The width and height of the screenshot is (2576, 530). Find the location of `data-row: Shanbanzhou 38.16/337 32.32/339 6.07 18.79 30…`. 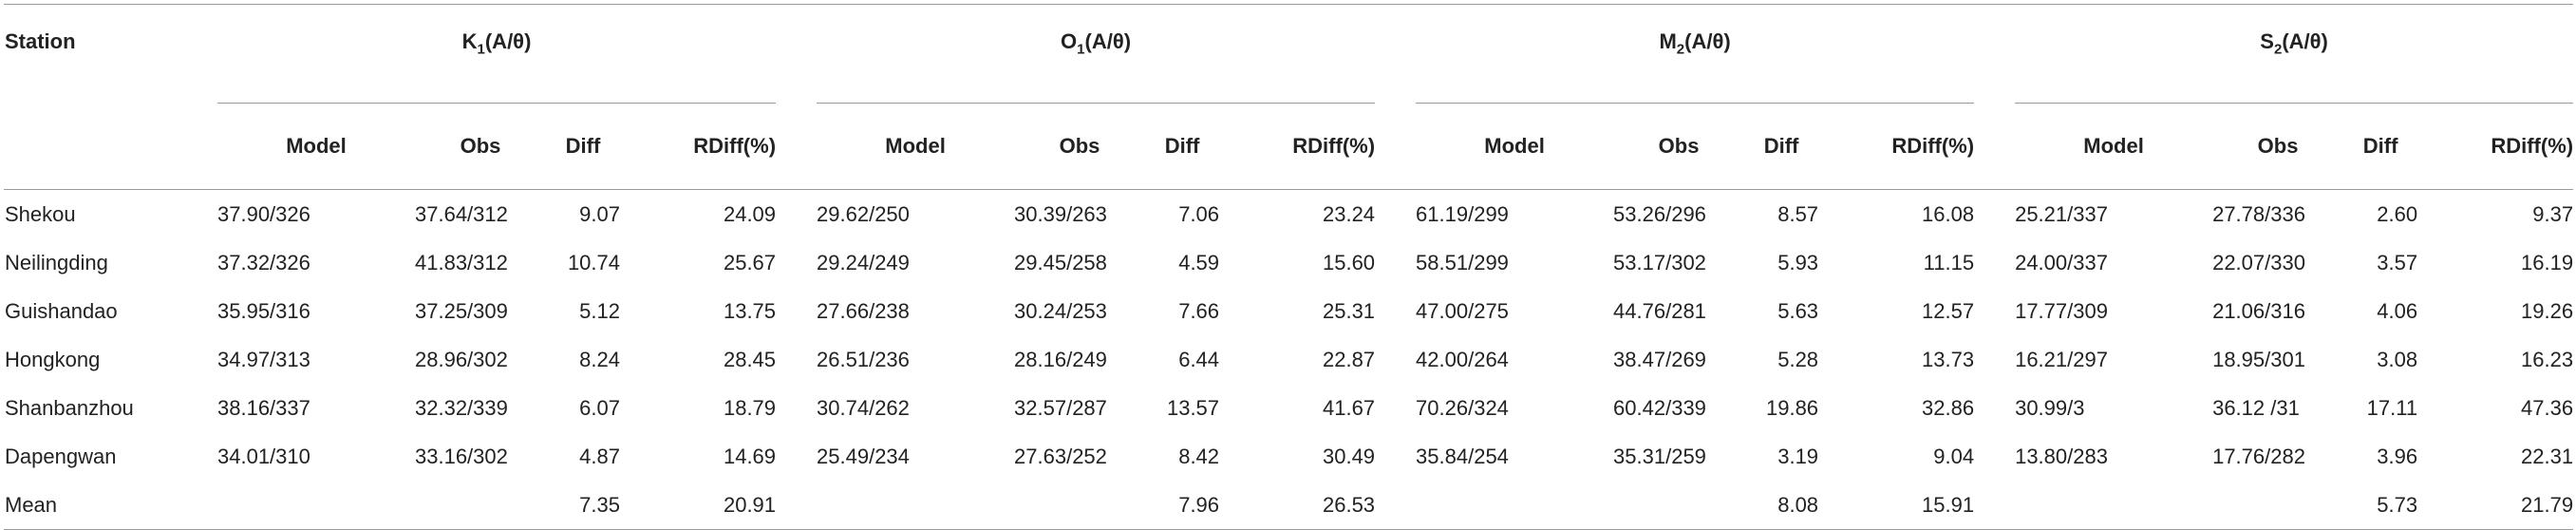

data-row: Shanbanzhou 38.16/337 32.32/339 6.07 18.79 30… is located at coordinates (1288, 408).